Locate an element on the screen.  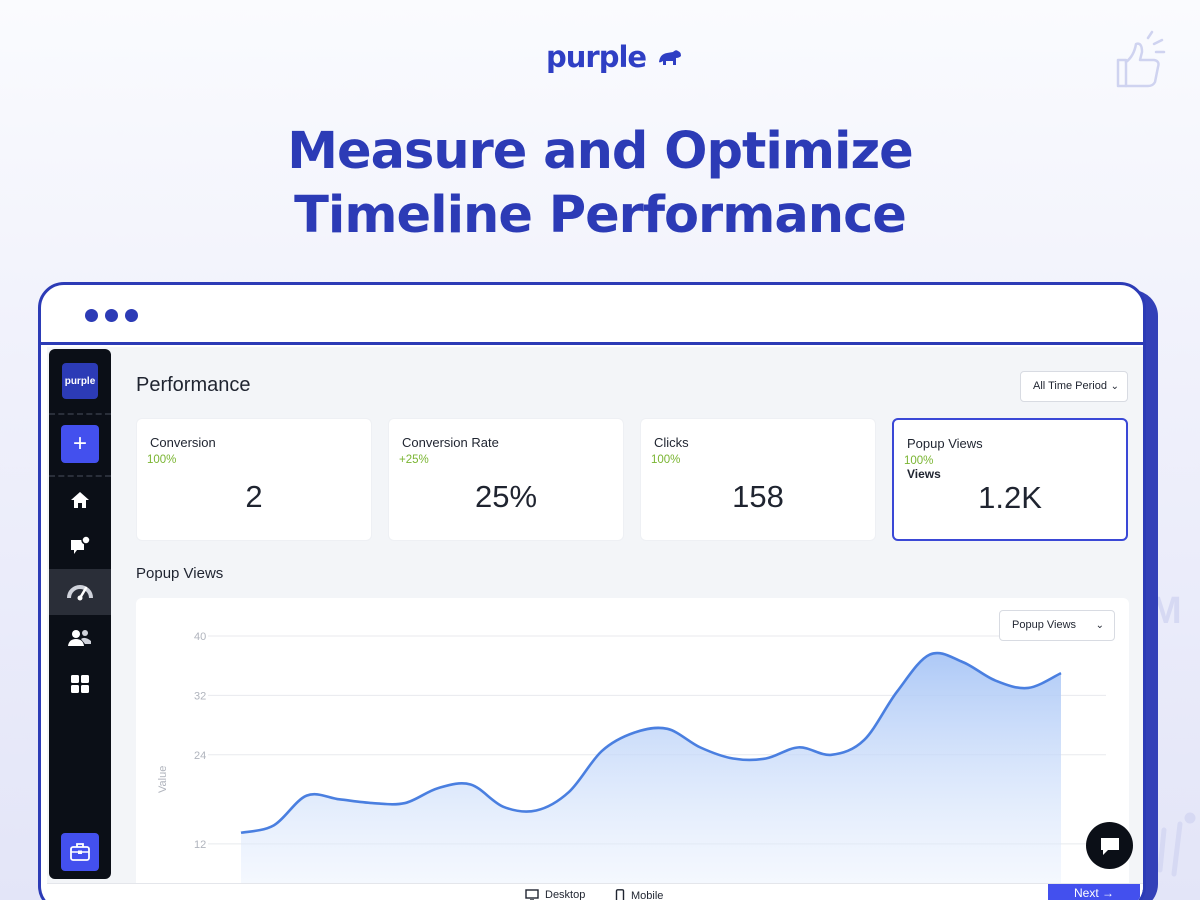
time-period-value: All Time Period is located at coordinates (1070, 386).